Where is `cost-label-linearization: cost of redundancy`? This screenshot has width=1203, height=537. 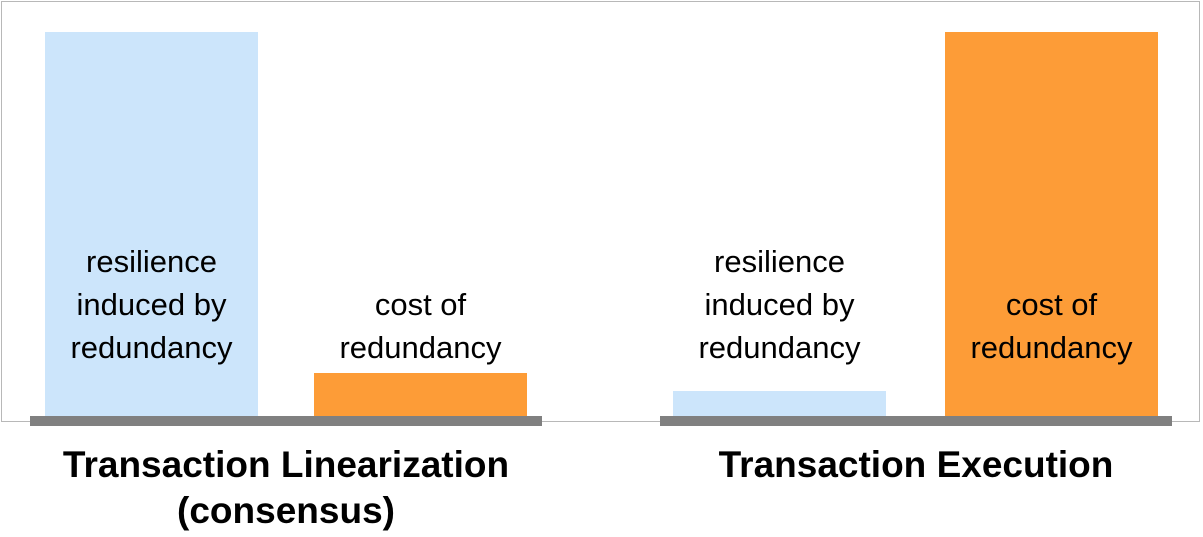 cost-label-linearization: cost of redundancy is located at coordinates (420, 326).